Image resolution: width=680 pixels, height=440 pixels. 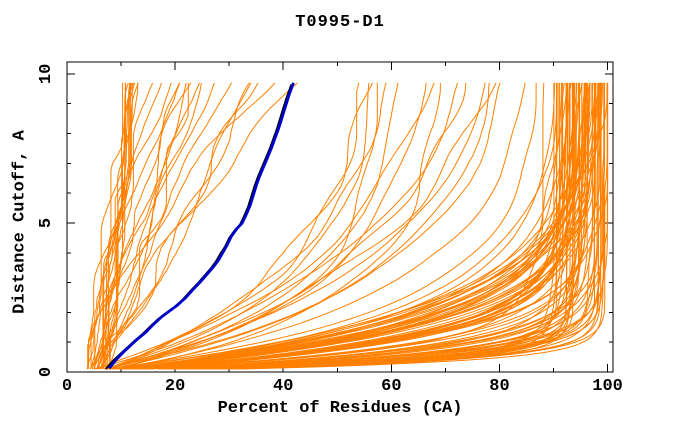 I want to click on tick-label: 40, so click(x=283, y=386).